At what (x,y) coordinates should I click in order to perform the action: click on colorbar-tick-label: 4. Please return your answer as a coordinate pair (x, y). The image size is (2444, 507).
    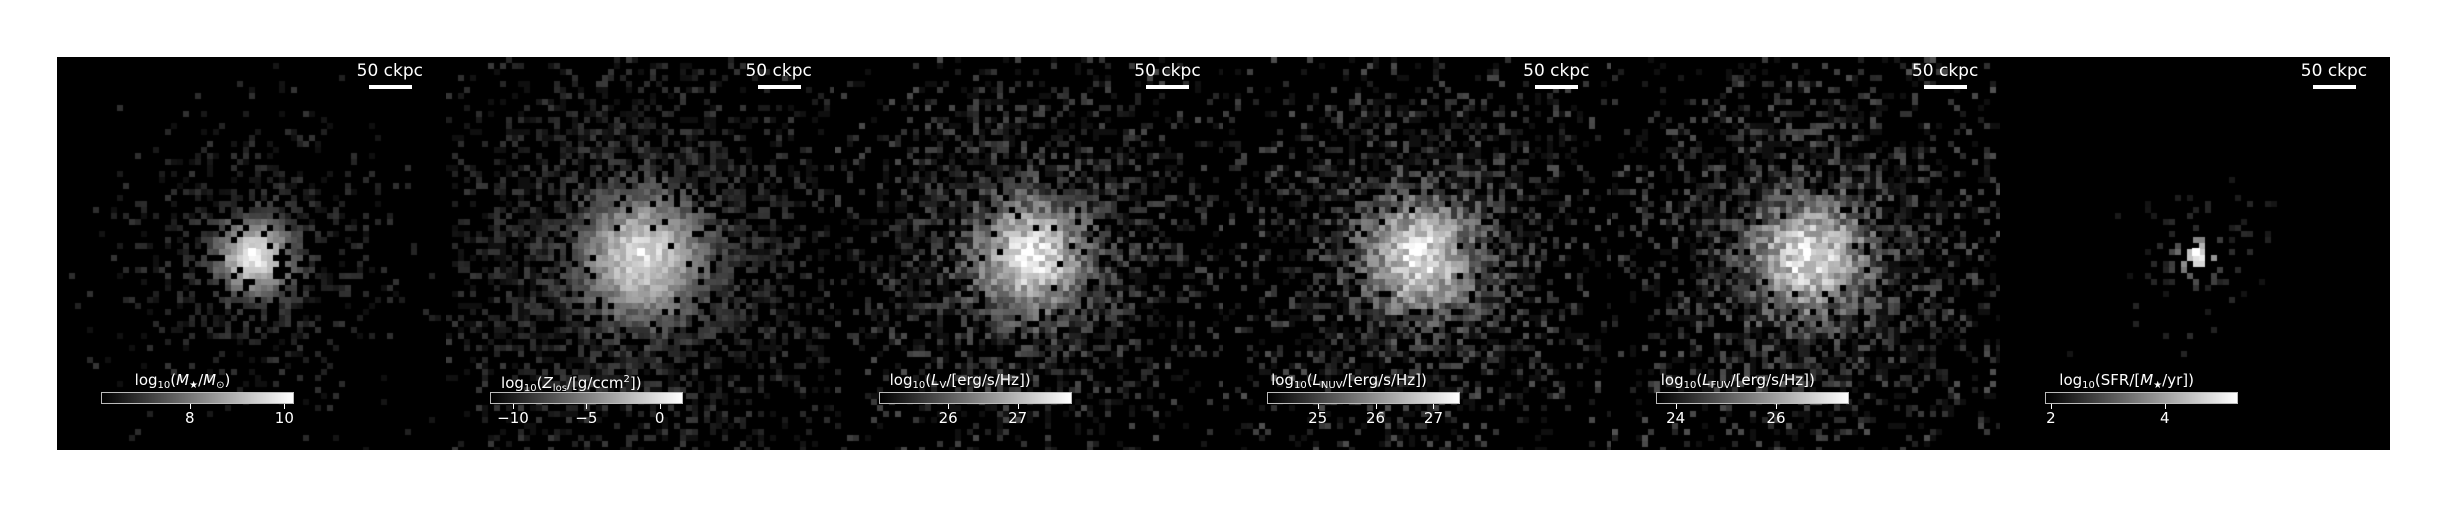
    Looking at the image, I should click on (2165, 418).